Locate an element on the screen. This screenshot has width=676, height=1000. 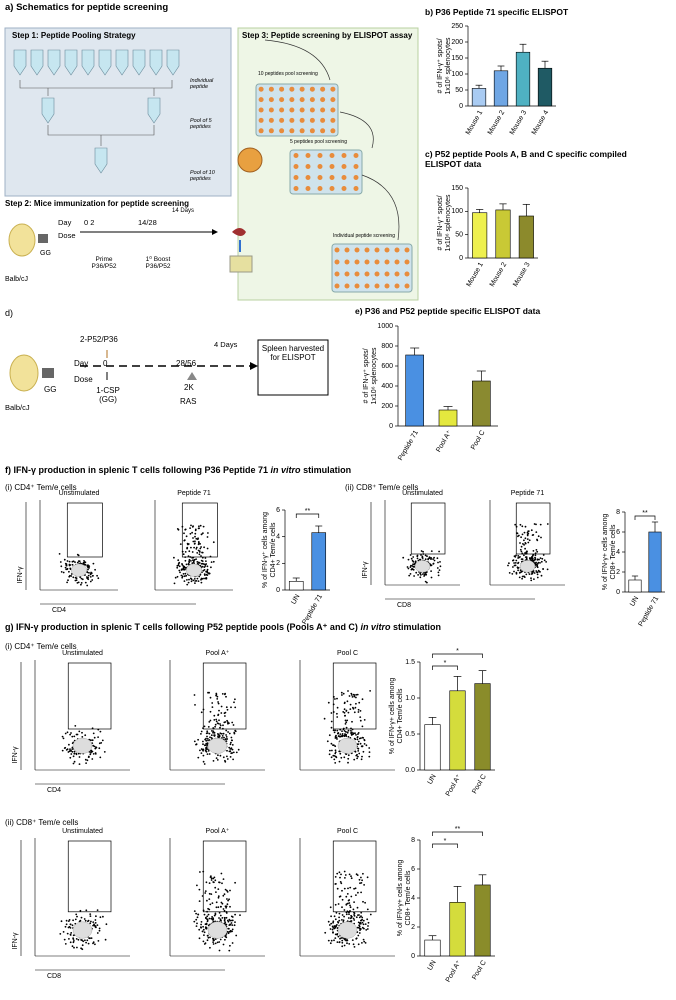
density-core is located at coordinates (217, 930).